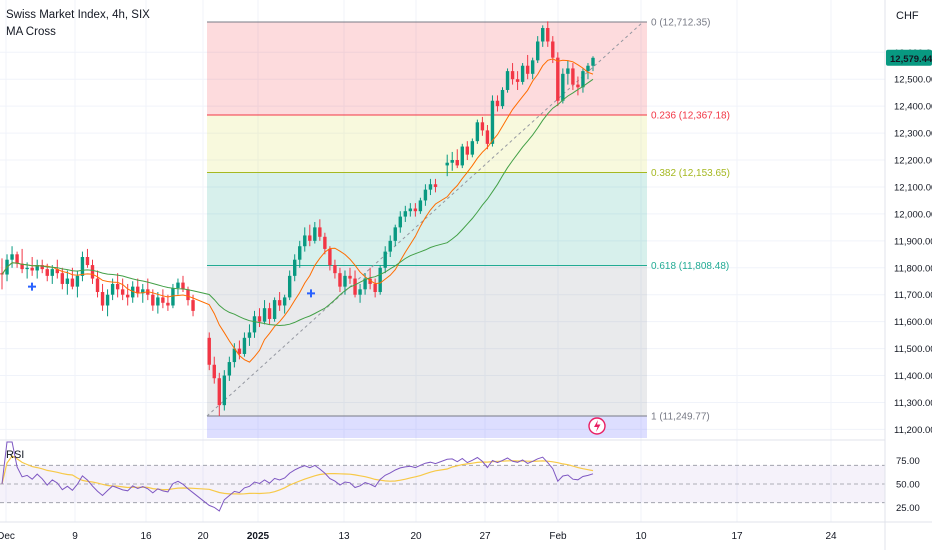 This screenshot has width=932, height=550. What do you see at coordinates (75, 536) in the screenshot?
I see `time-tick-label: 9` at bounding box center [75, 536].